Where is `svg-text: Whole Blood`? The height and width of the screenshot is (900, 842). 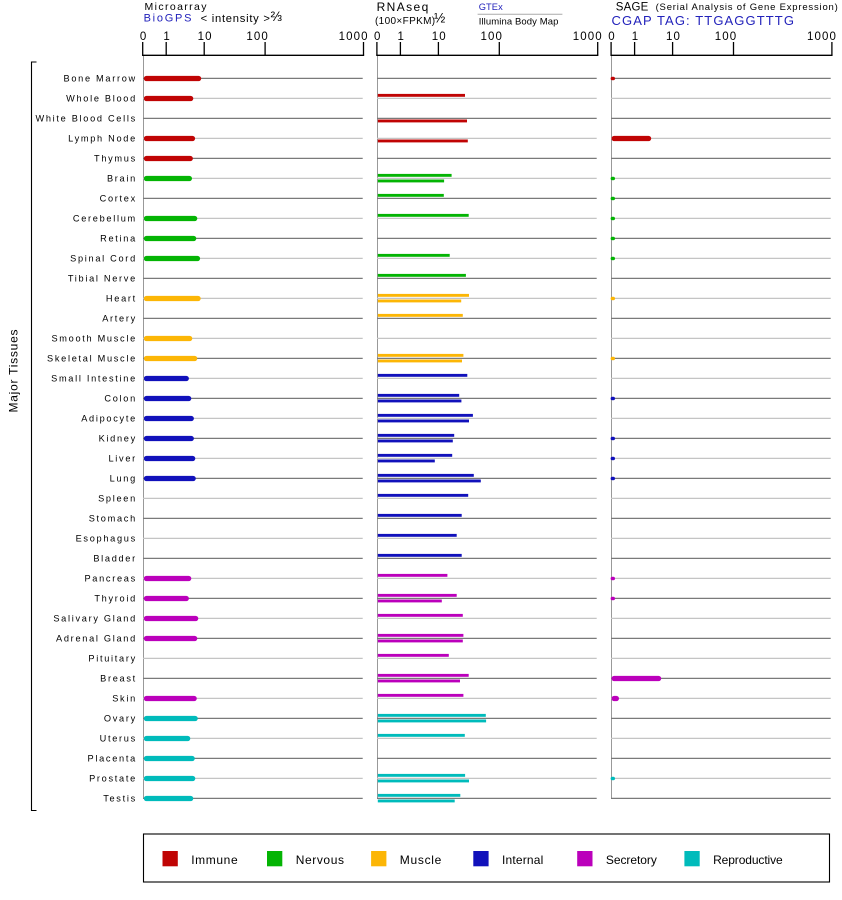 svg-text: Whole Blood is located at coordinates (101, 99).